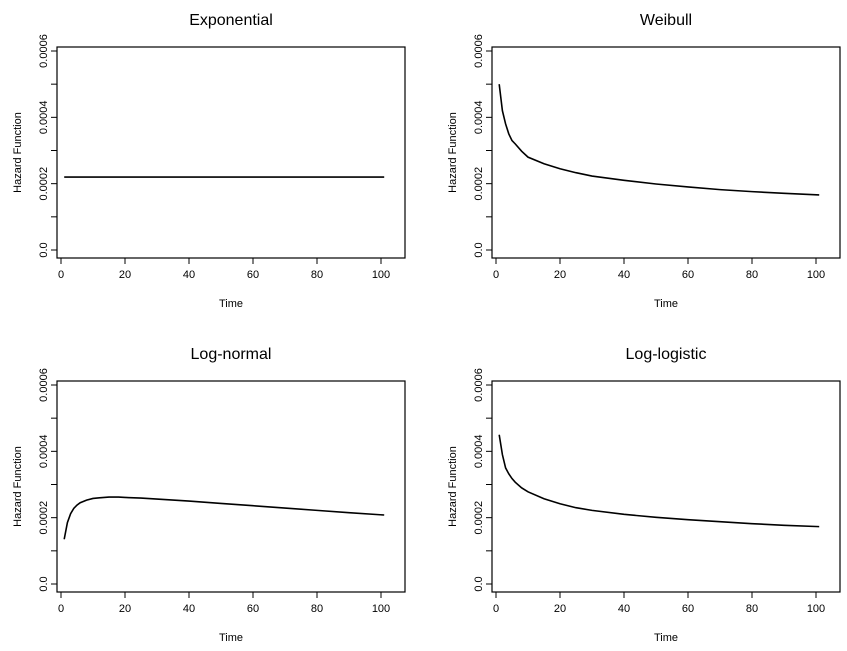 This screenshot has width=847, height=651. I want to click on panel-title: Log-normal, so click(231, 354).